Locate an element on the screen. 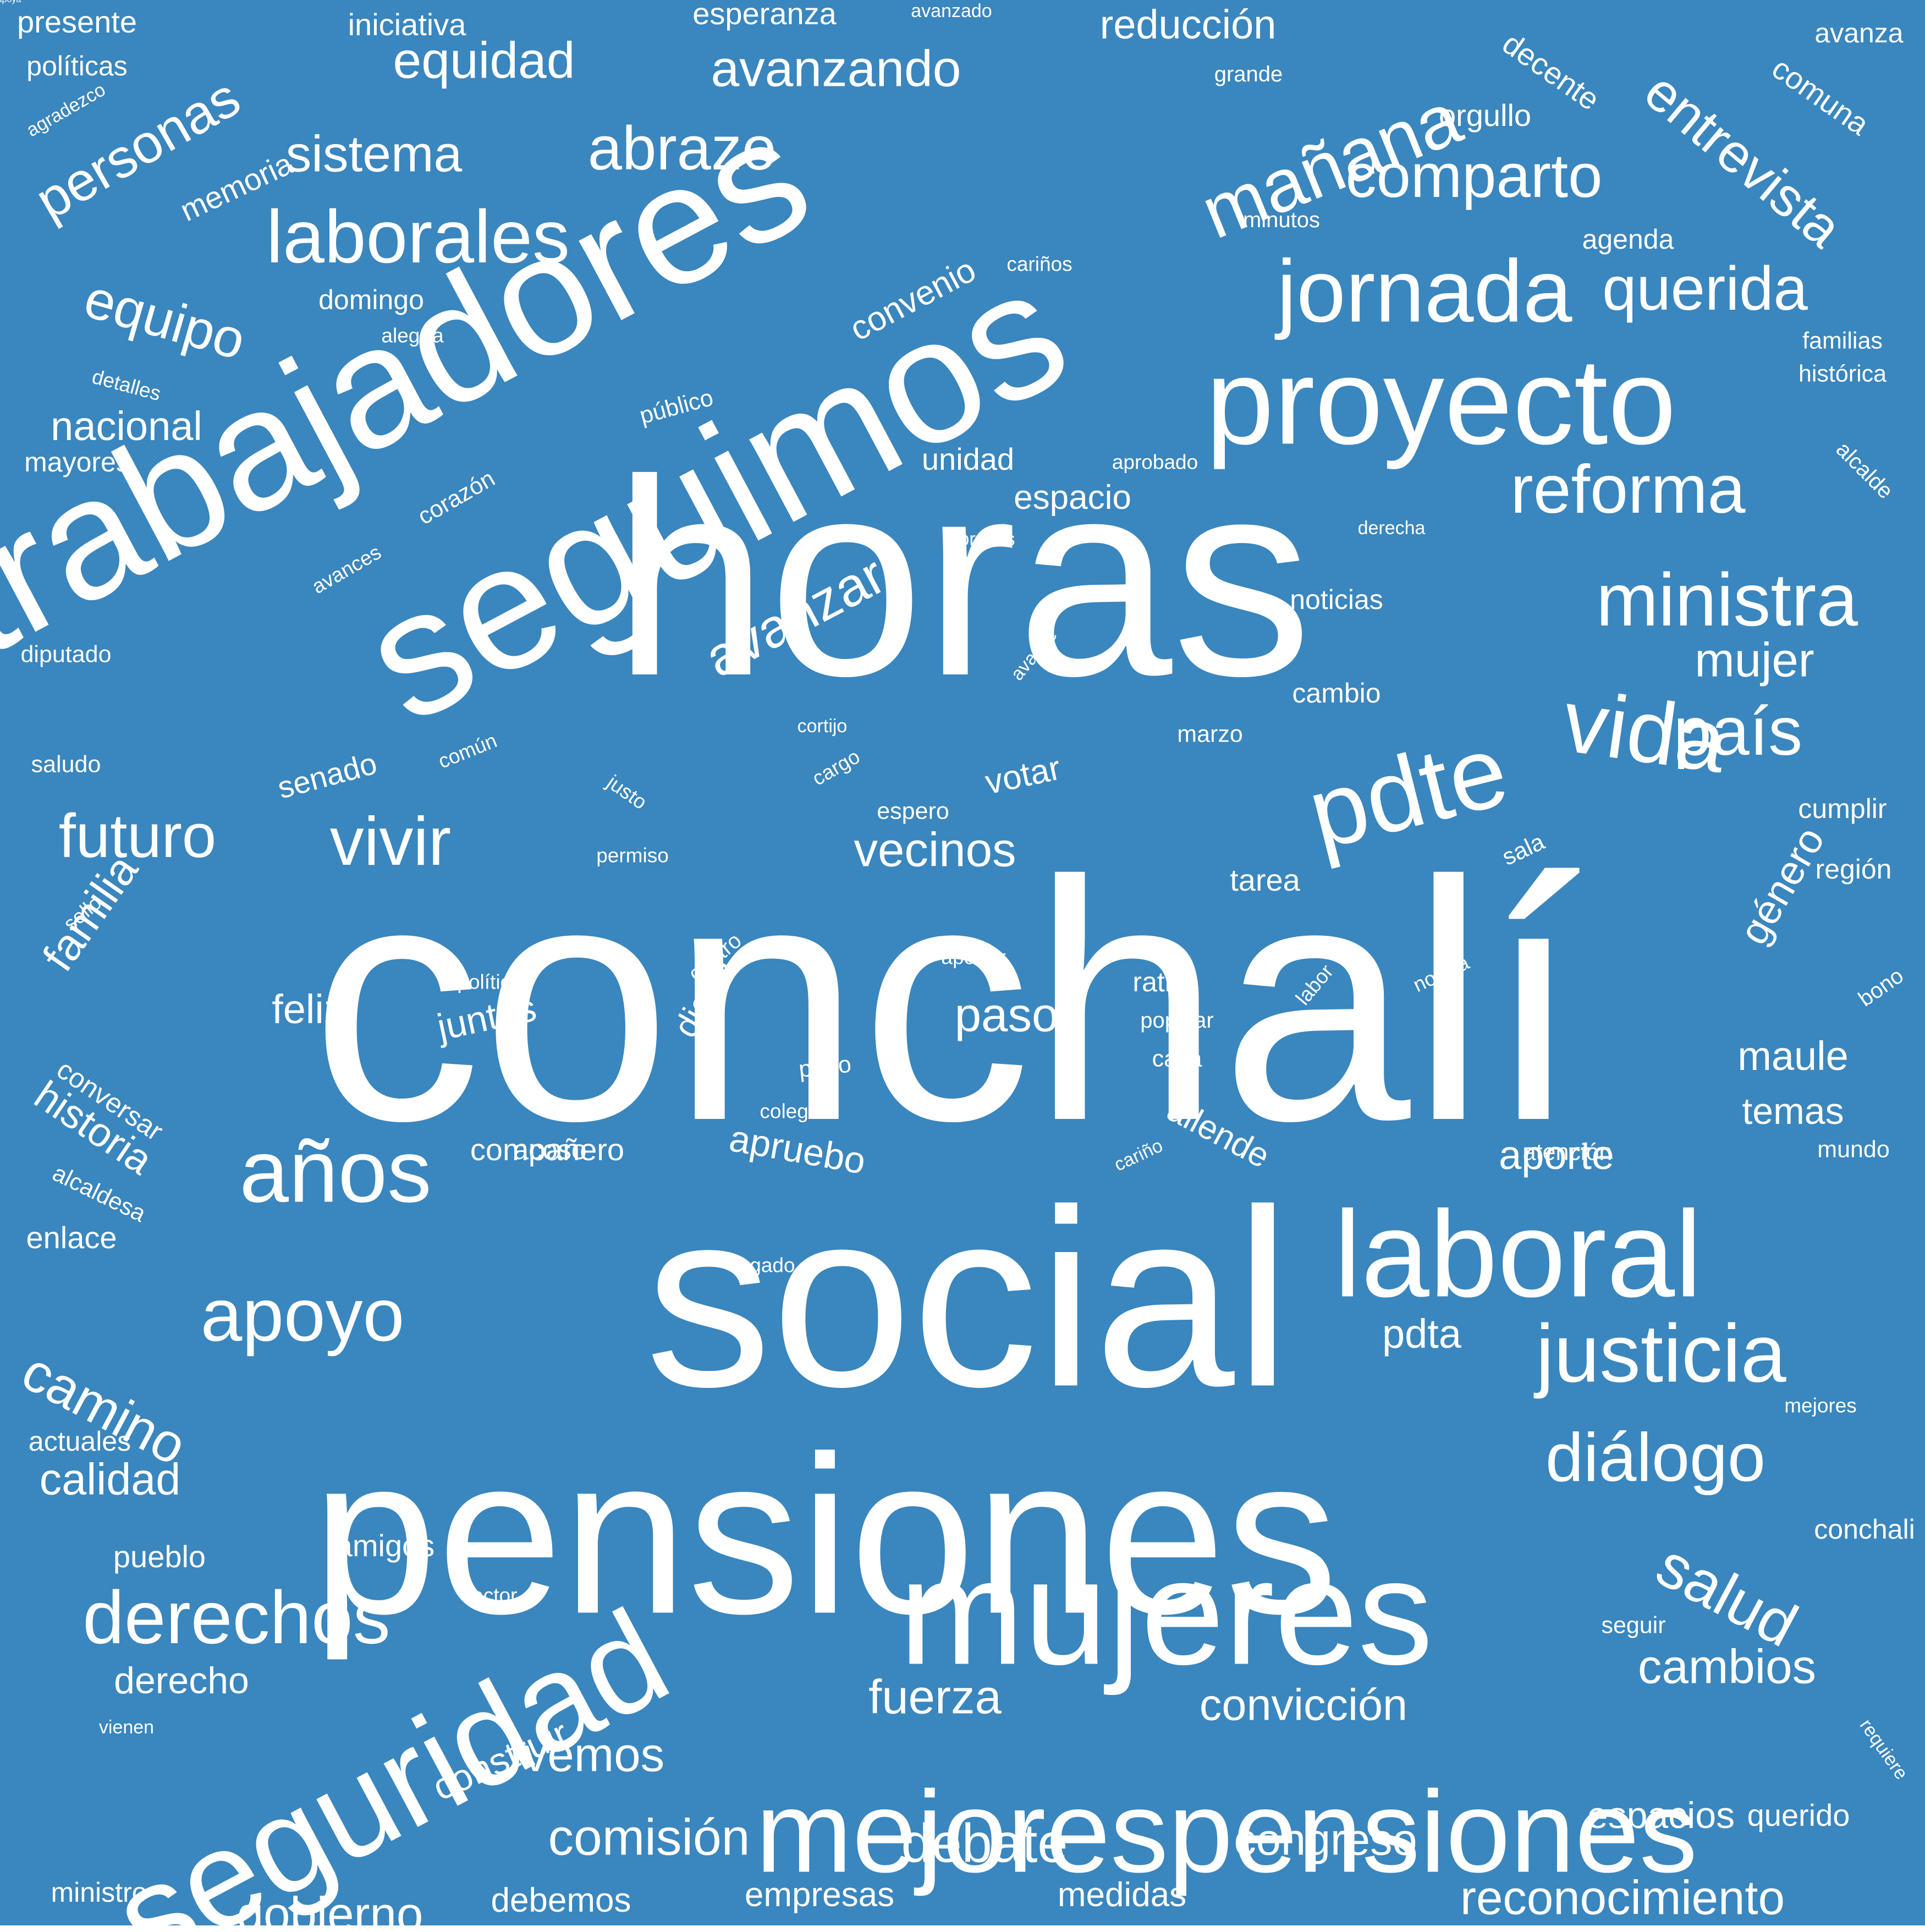 The width and height of the screenshot is (1925, 1932). word: pueblo is located at coordinates (159, 1556).